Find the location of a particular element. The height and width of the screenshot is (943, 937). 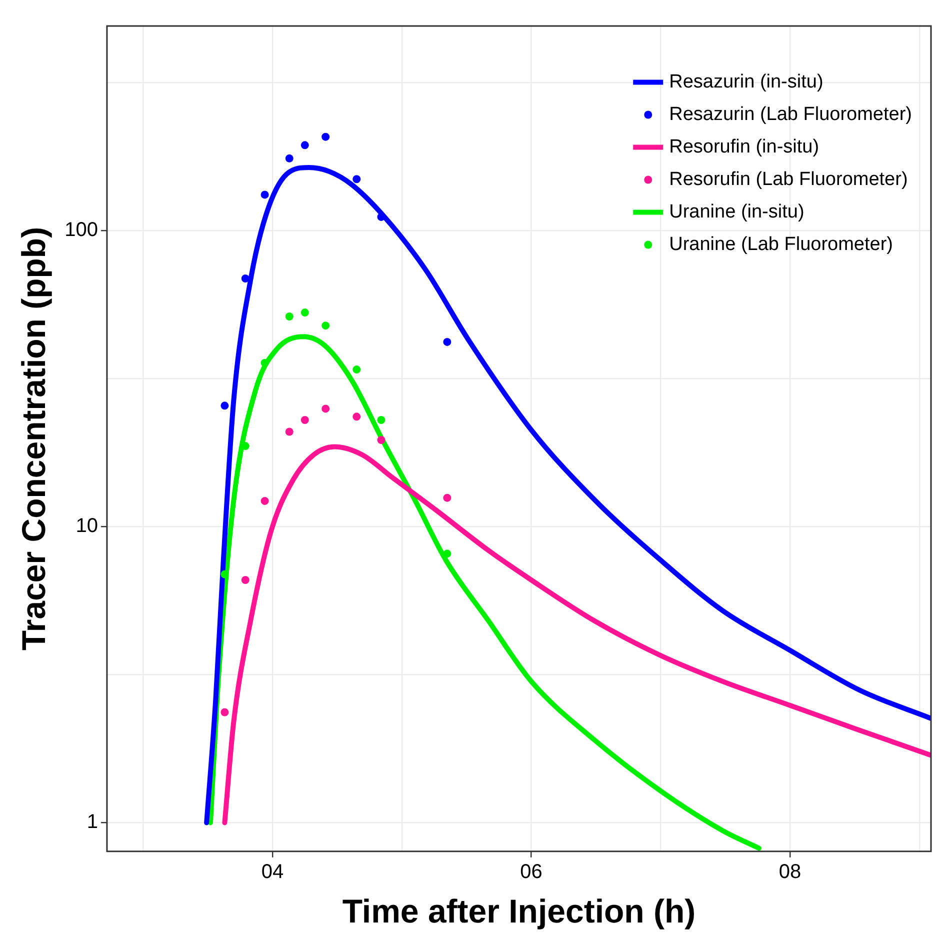

y-axis-title: Tracer Concentration (ppb) is located at coordinates (33, 438).